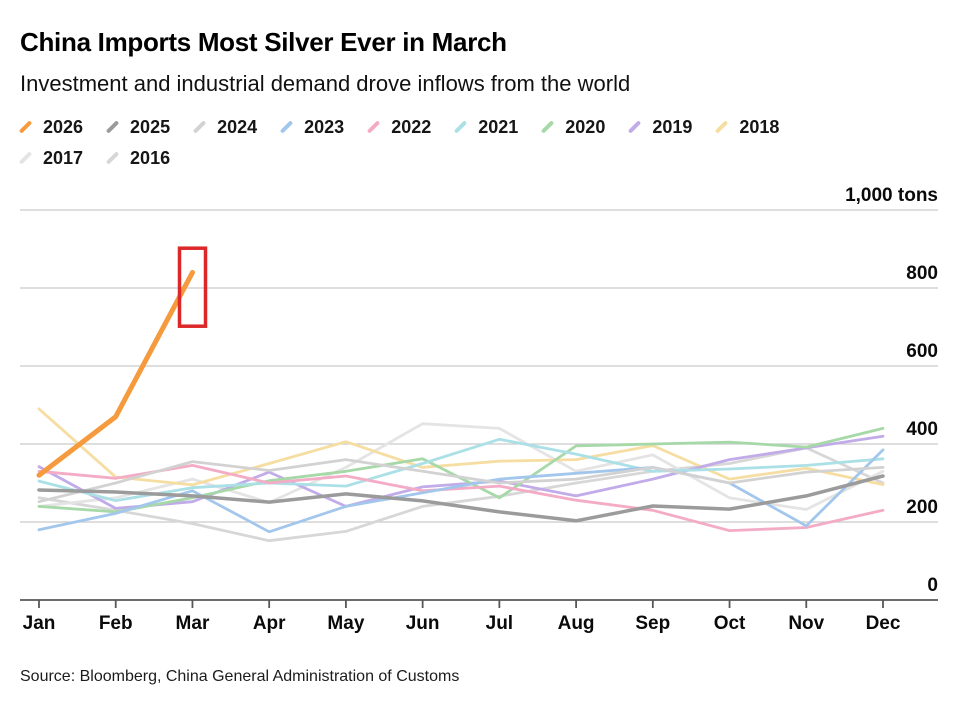 This screenshot has height=713, width=974. I want to click on legend-item-2022: 2022, so click(398, 127).